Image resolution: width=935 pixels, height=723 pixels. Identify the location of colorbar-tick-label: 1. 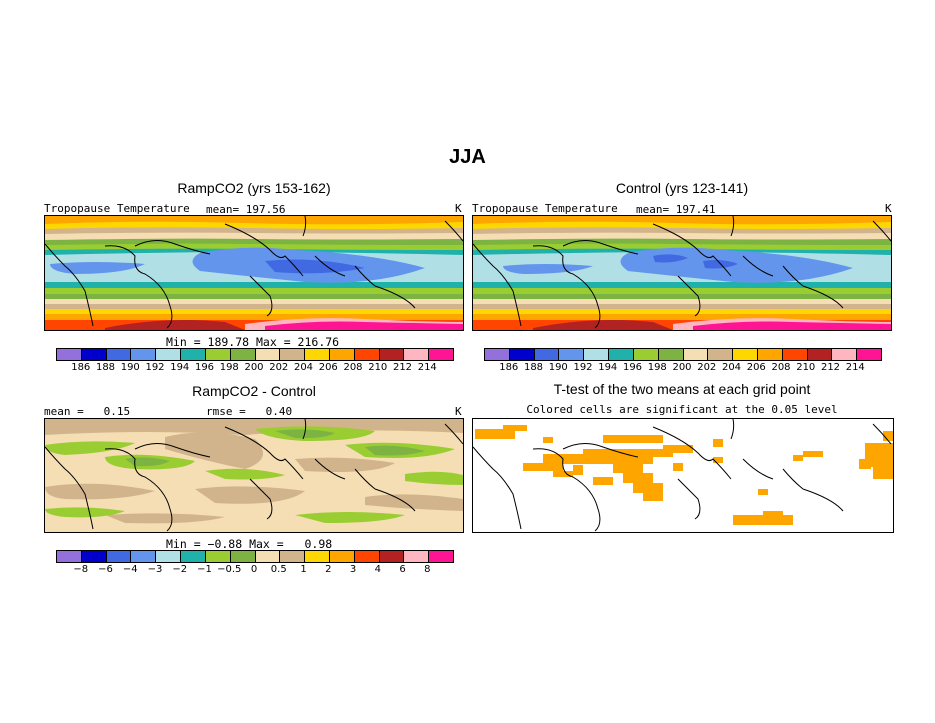
(303, 569).